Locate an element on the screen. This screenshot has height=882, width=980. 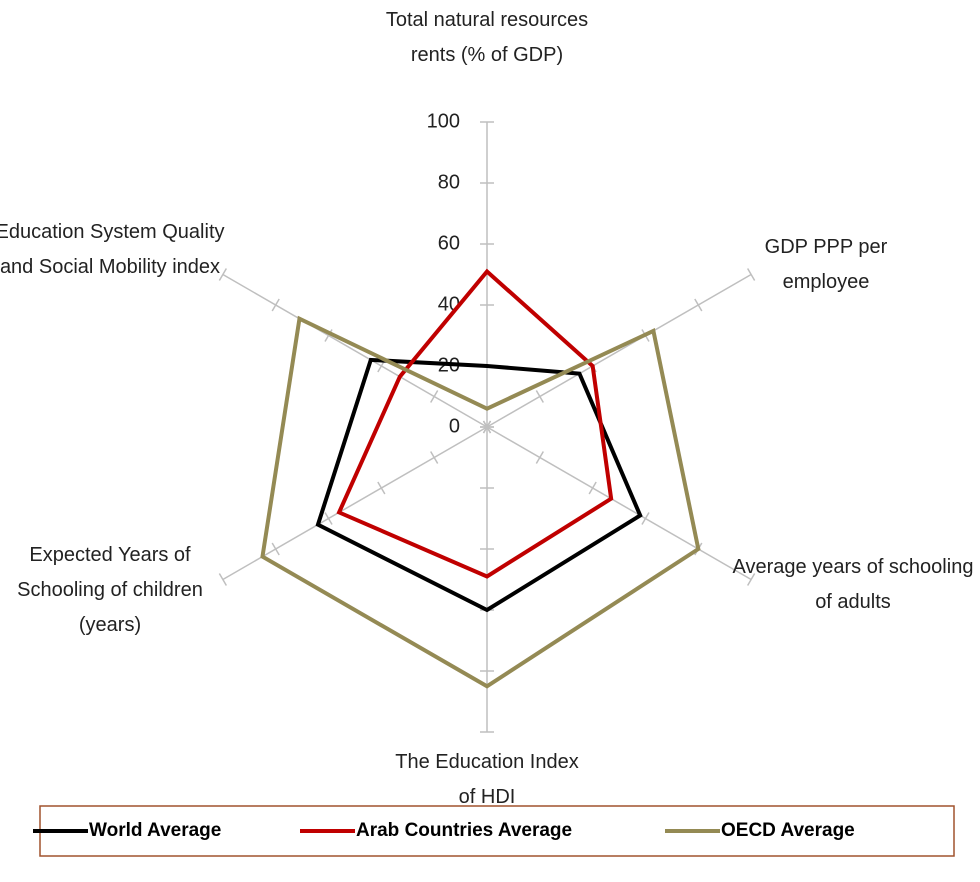
y-tick-label: 40 is located at coordinates (449, 304).